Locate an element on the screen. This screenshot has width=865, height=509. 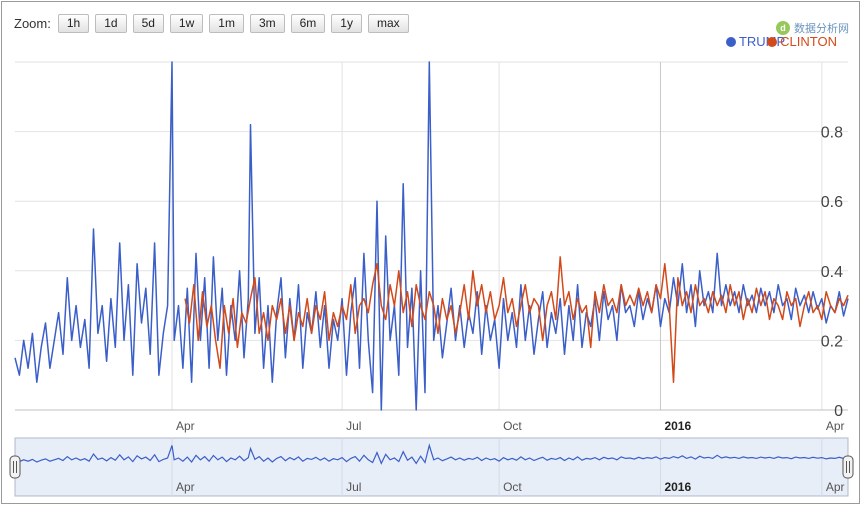
navigator-background is located at coordinates (431, 467).